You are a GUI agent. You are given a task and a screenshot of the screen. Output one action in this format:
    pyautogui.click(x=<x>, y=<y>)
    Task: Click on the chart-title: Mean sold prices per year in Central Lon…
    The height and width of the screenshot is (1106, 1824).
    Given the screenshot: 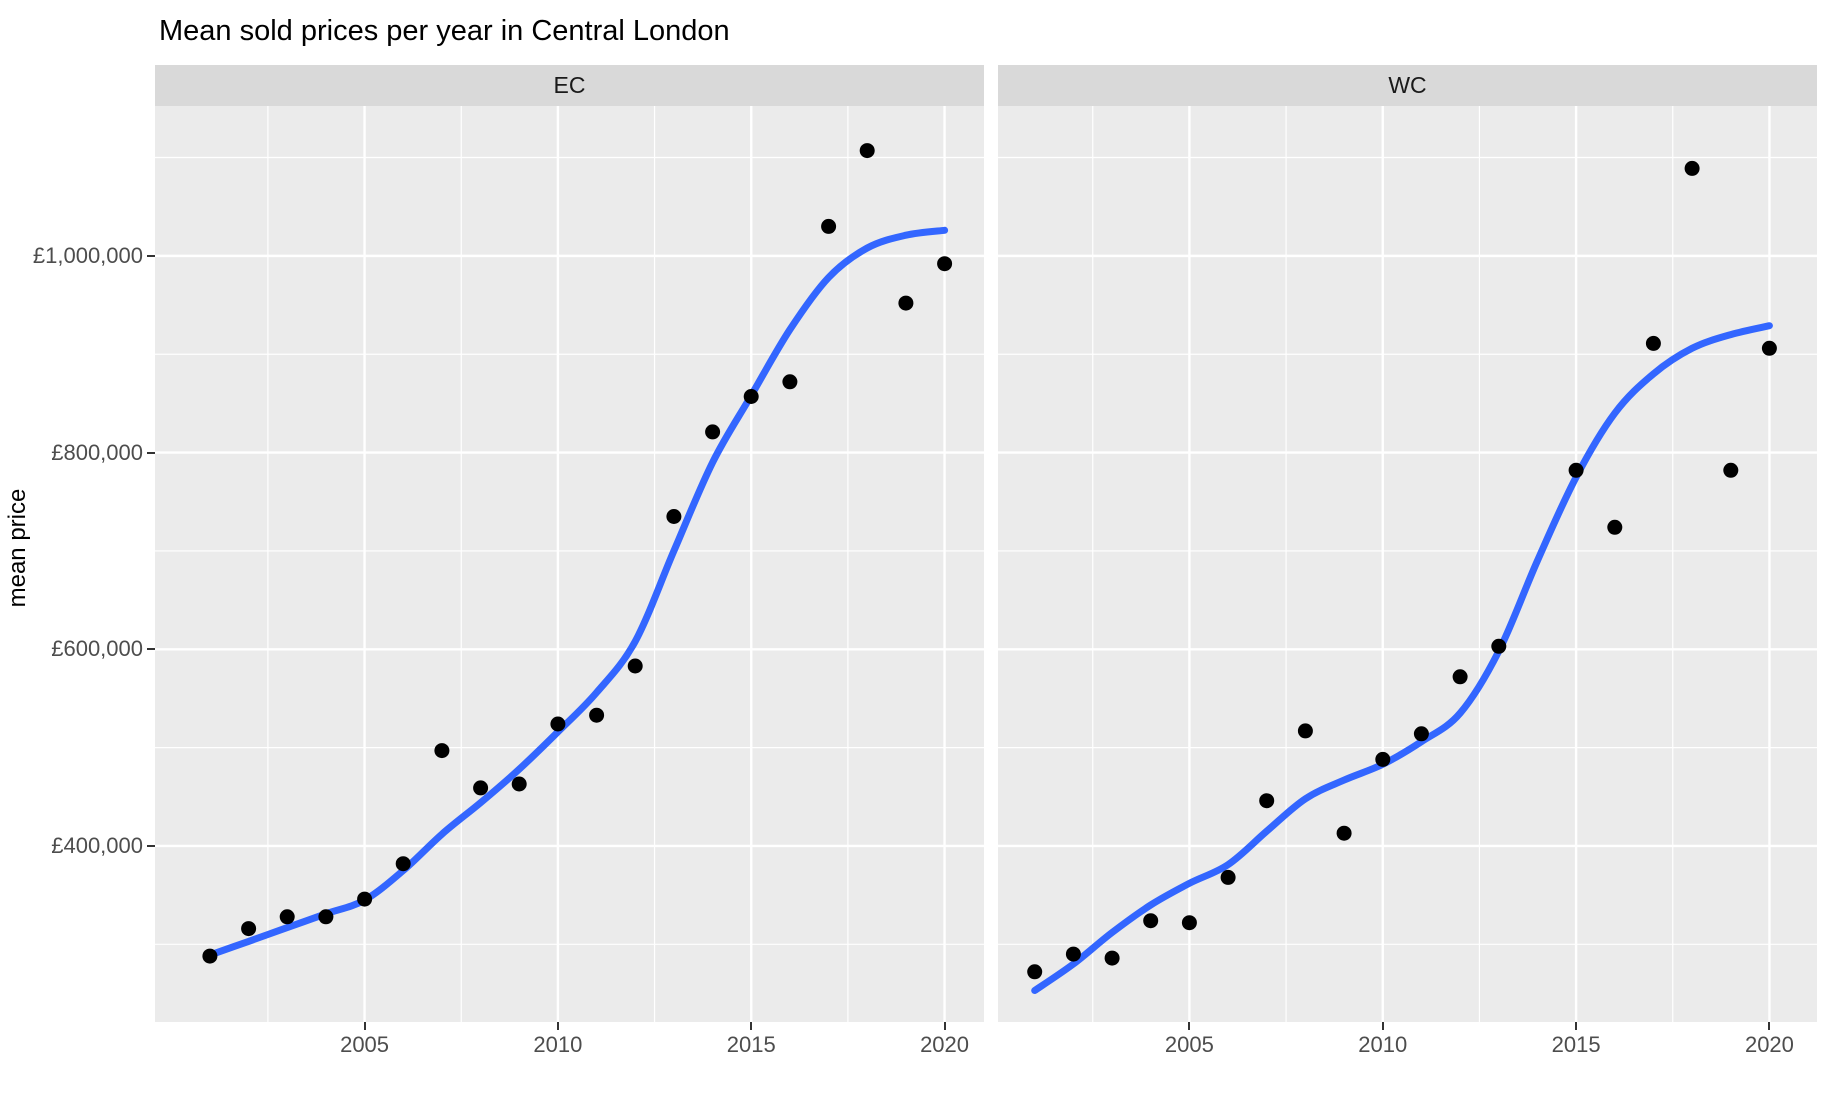 What is the action you would take?
    pyautogui.click(x=444, y=31)
    